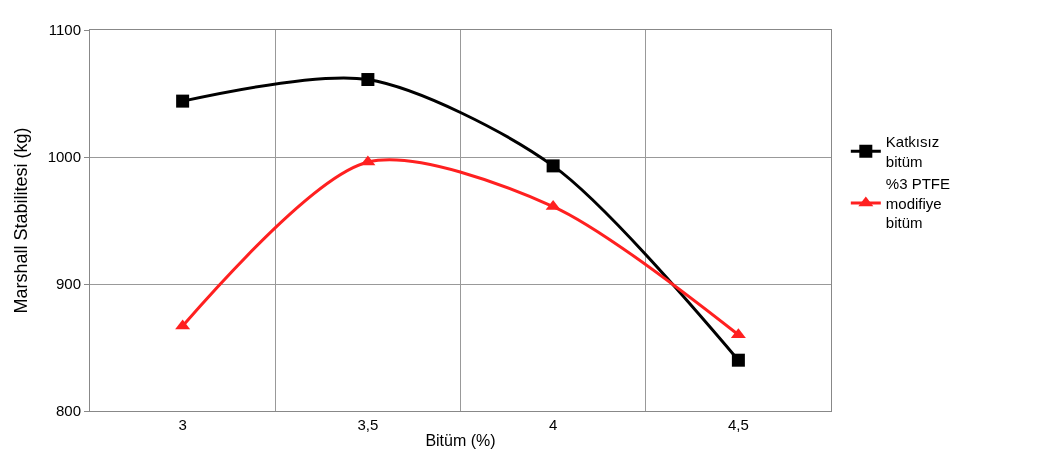 This screenshot has height=471, width=1051. Describe the element at coordinates (68, 411) in the screenshot. I see `y-tick-label: 800` at that location.